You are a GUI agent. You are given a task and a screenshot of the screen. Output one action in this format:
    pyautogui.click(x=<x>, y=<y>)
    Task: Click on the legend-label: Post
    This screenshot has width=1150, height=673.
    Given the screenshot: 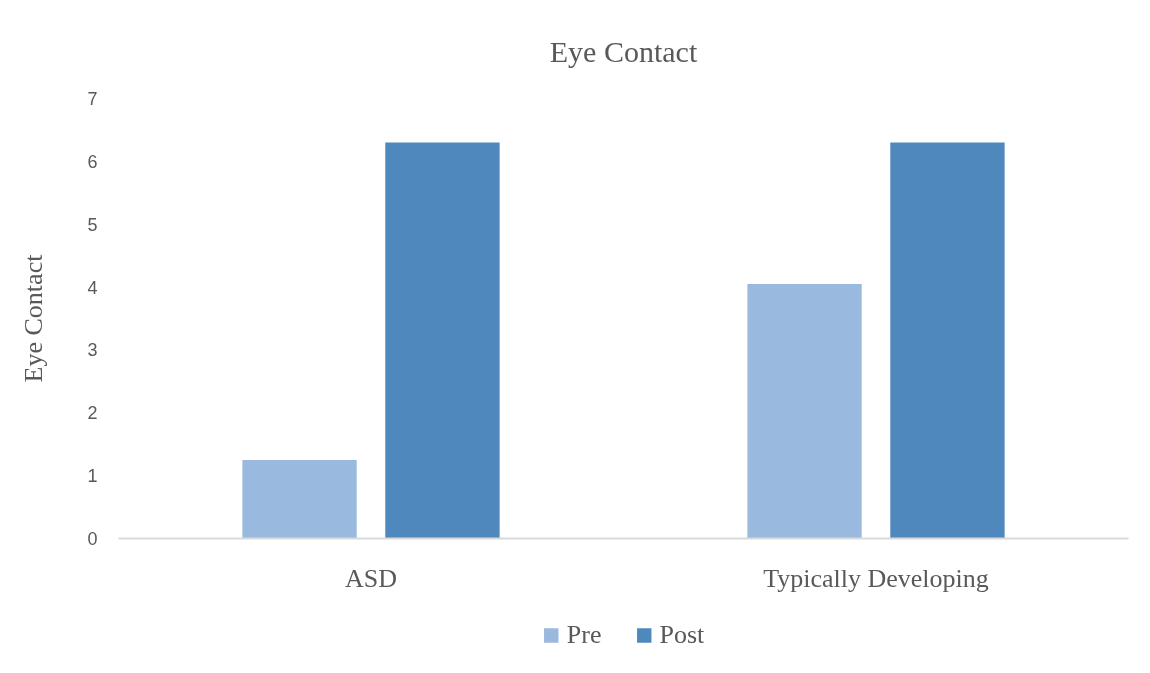 What is the action you would take?
    pyautogui.click(x=682, y=635)
    